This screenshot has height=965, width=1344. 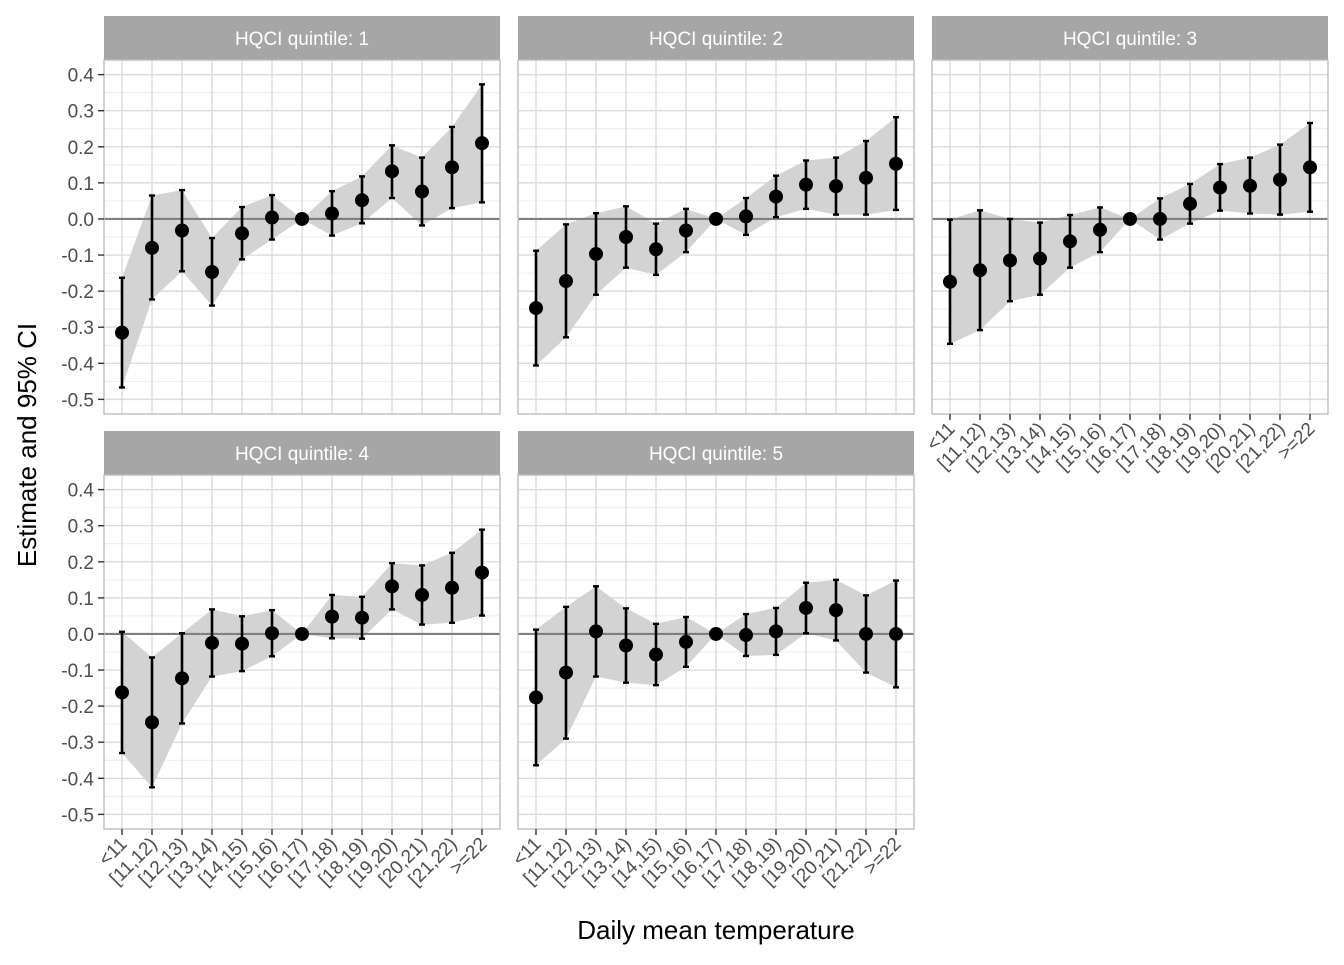 I want to click on facet-strip-label: HQCI quintile: 5, so click(x=716, y=454).